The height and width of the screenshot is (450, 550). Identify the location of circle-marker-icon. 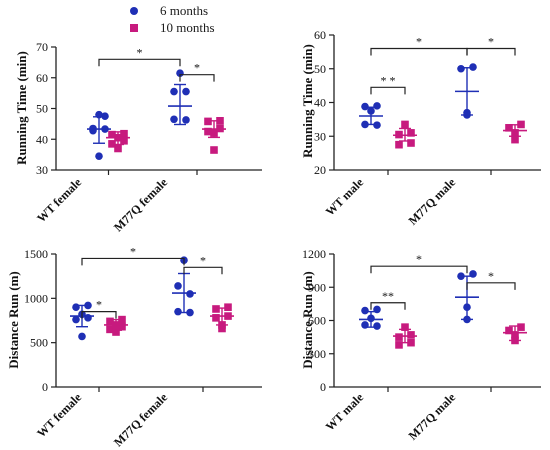
(134, 11).